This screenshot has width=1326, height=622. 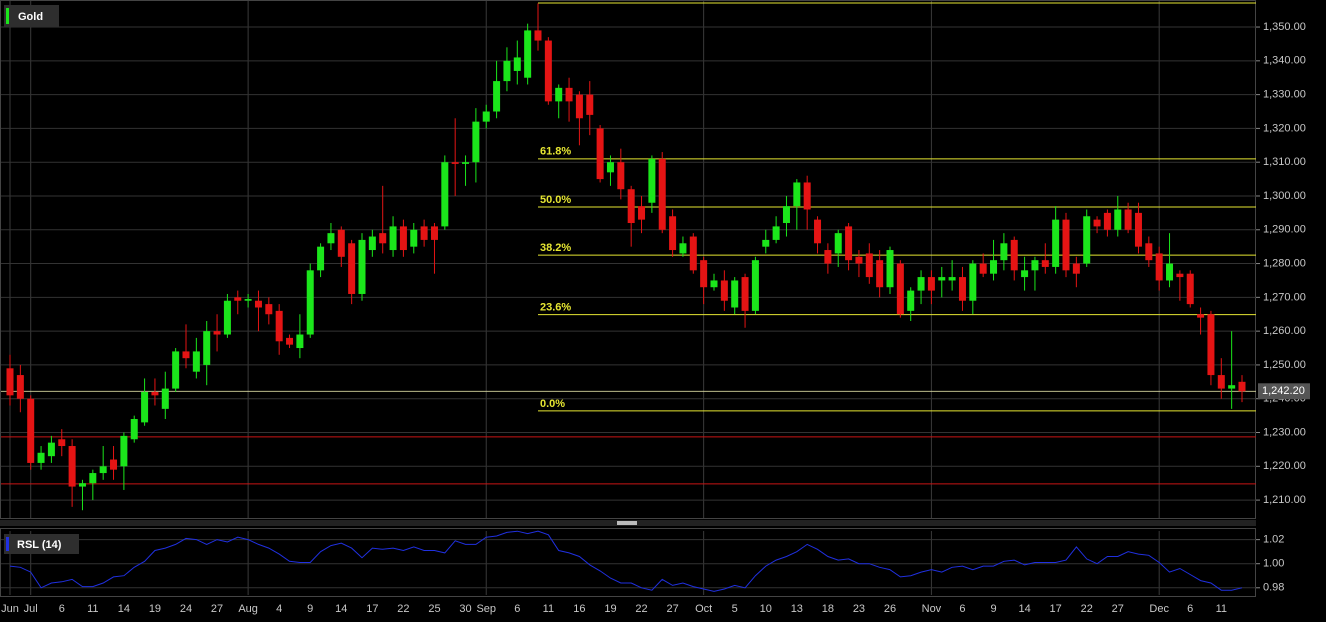 I want to click on y-tick-label: 1,340.00, so click(x=1284, y=61).